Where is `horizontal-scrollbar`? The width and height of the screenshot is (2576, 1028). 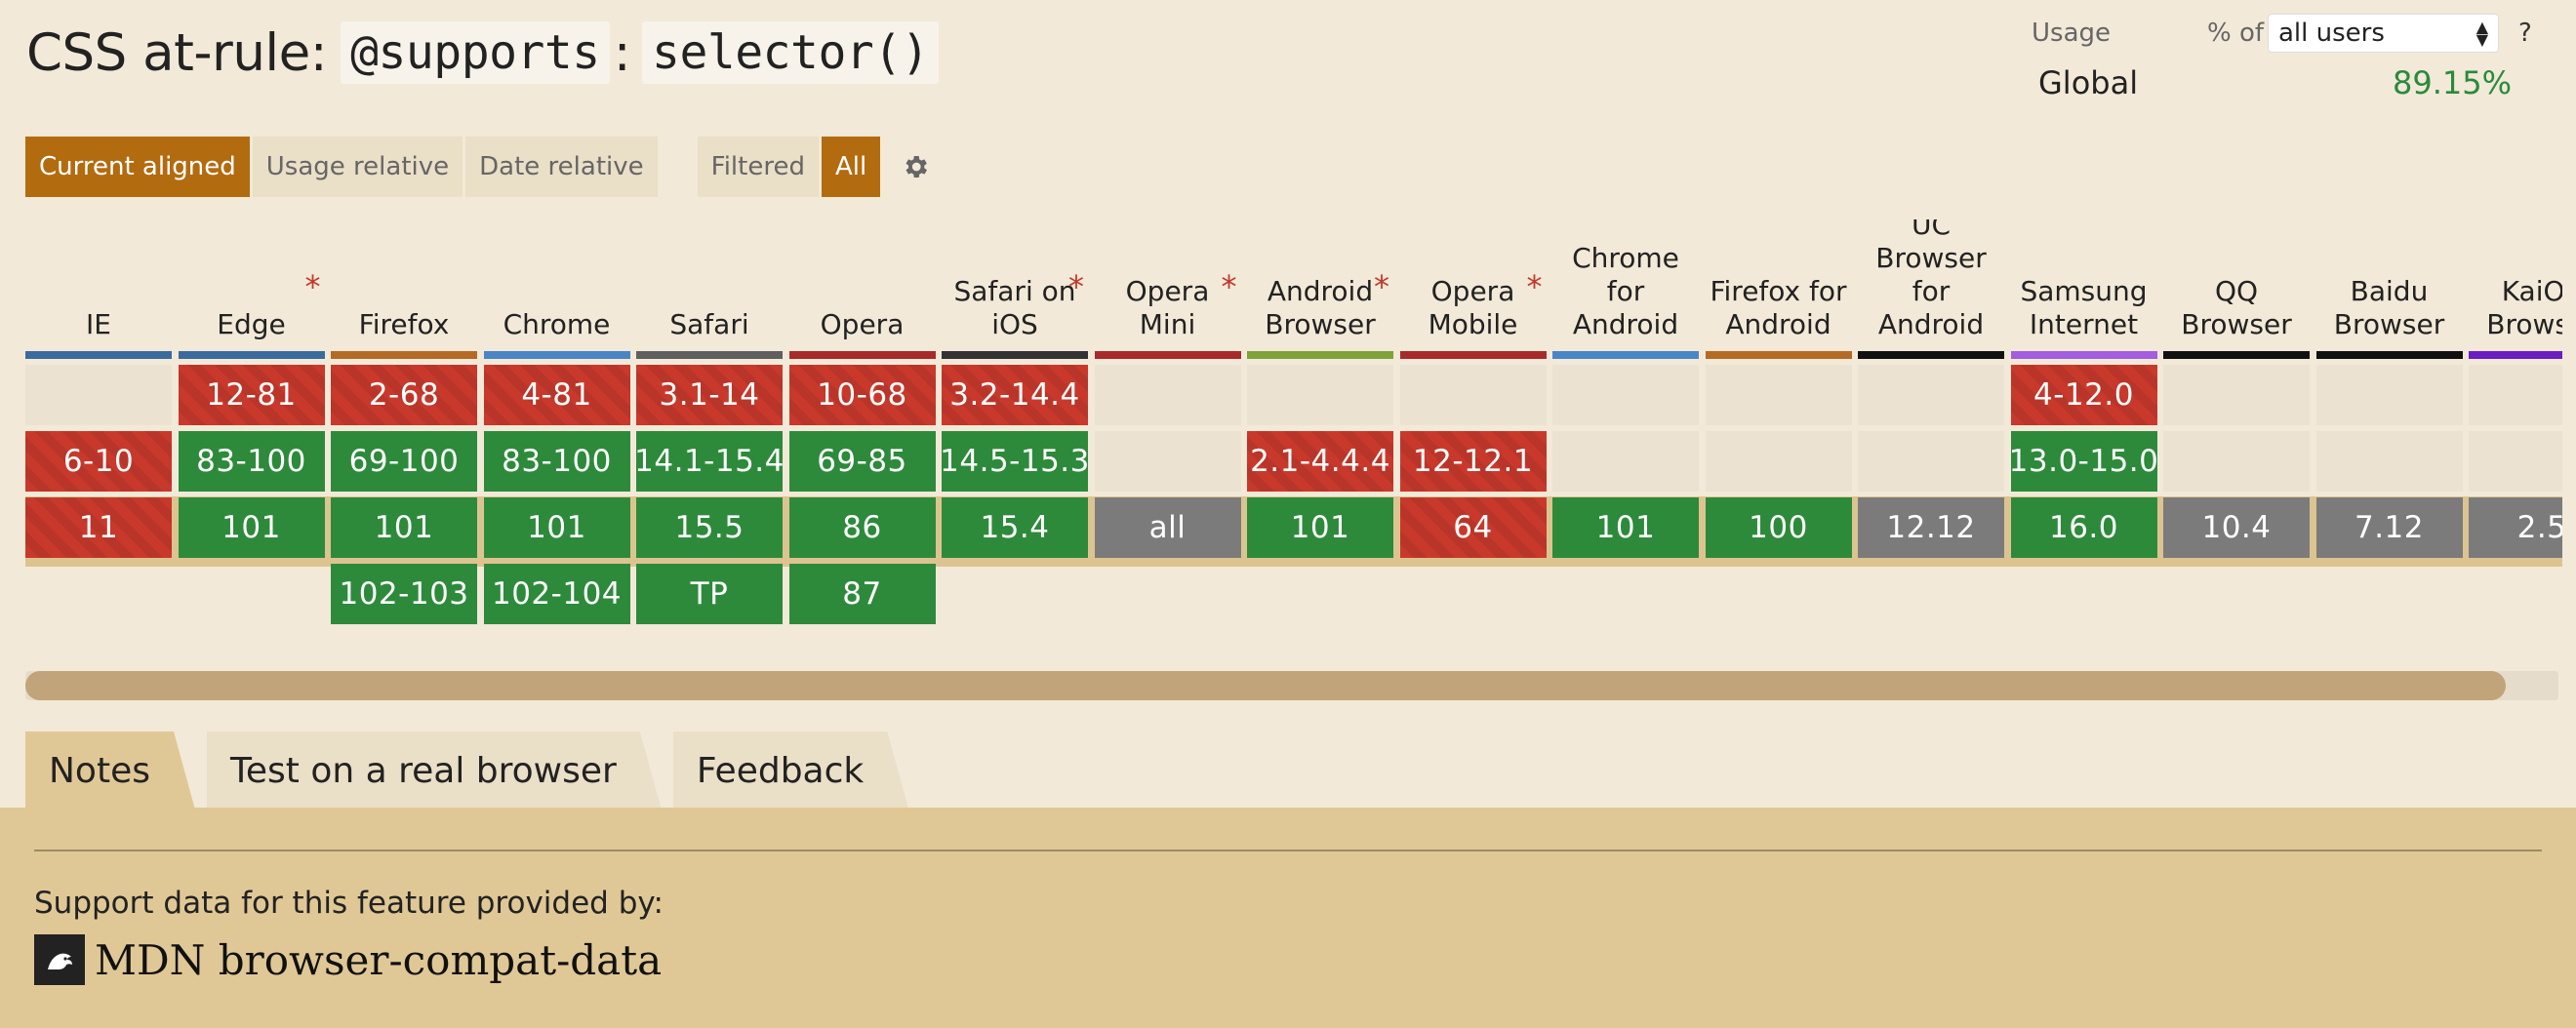 horizontal-scrollbar is located at coordinates (1291, 685).